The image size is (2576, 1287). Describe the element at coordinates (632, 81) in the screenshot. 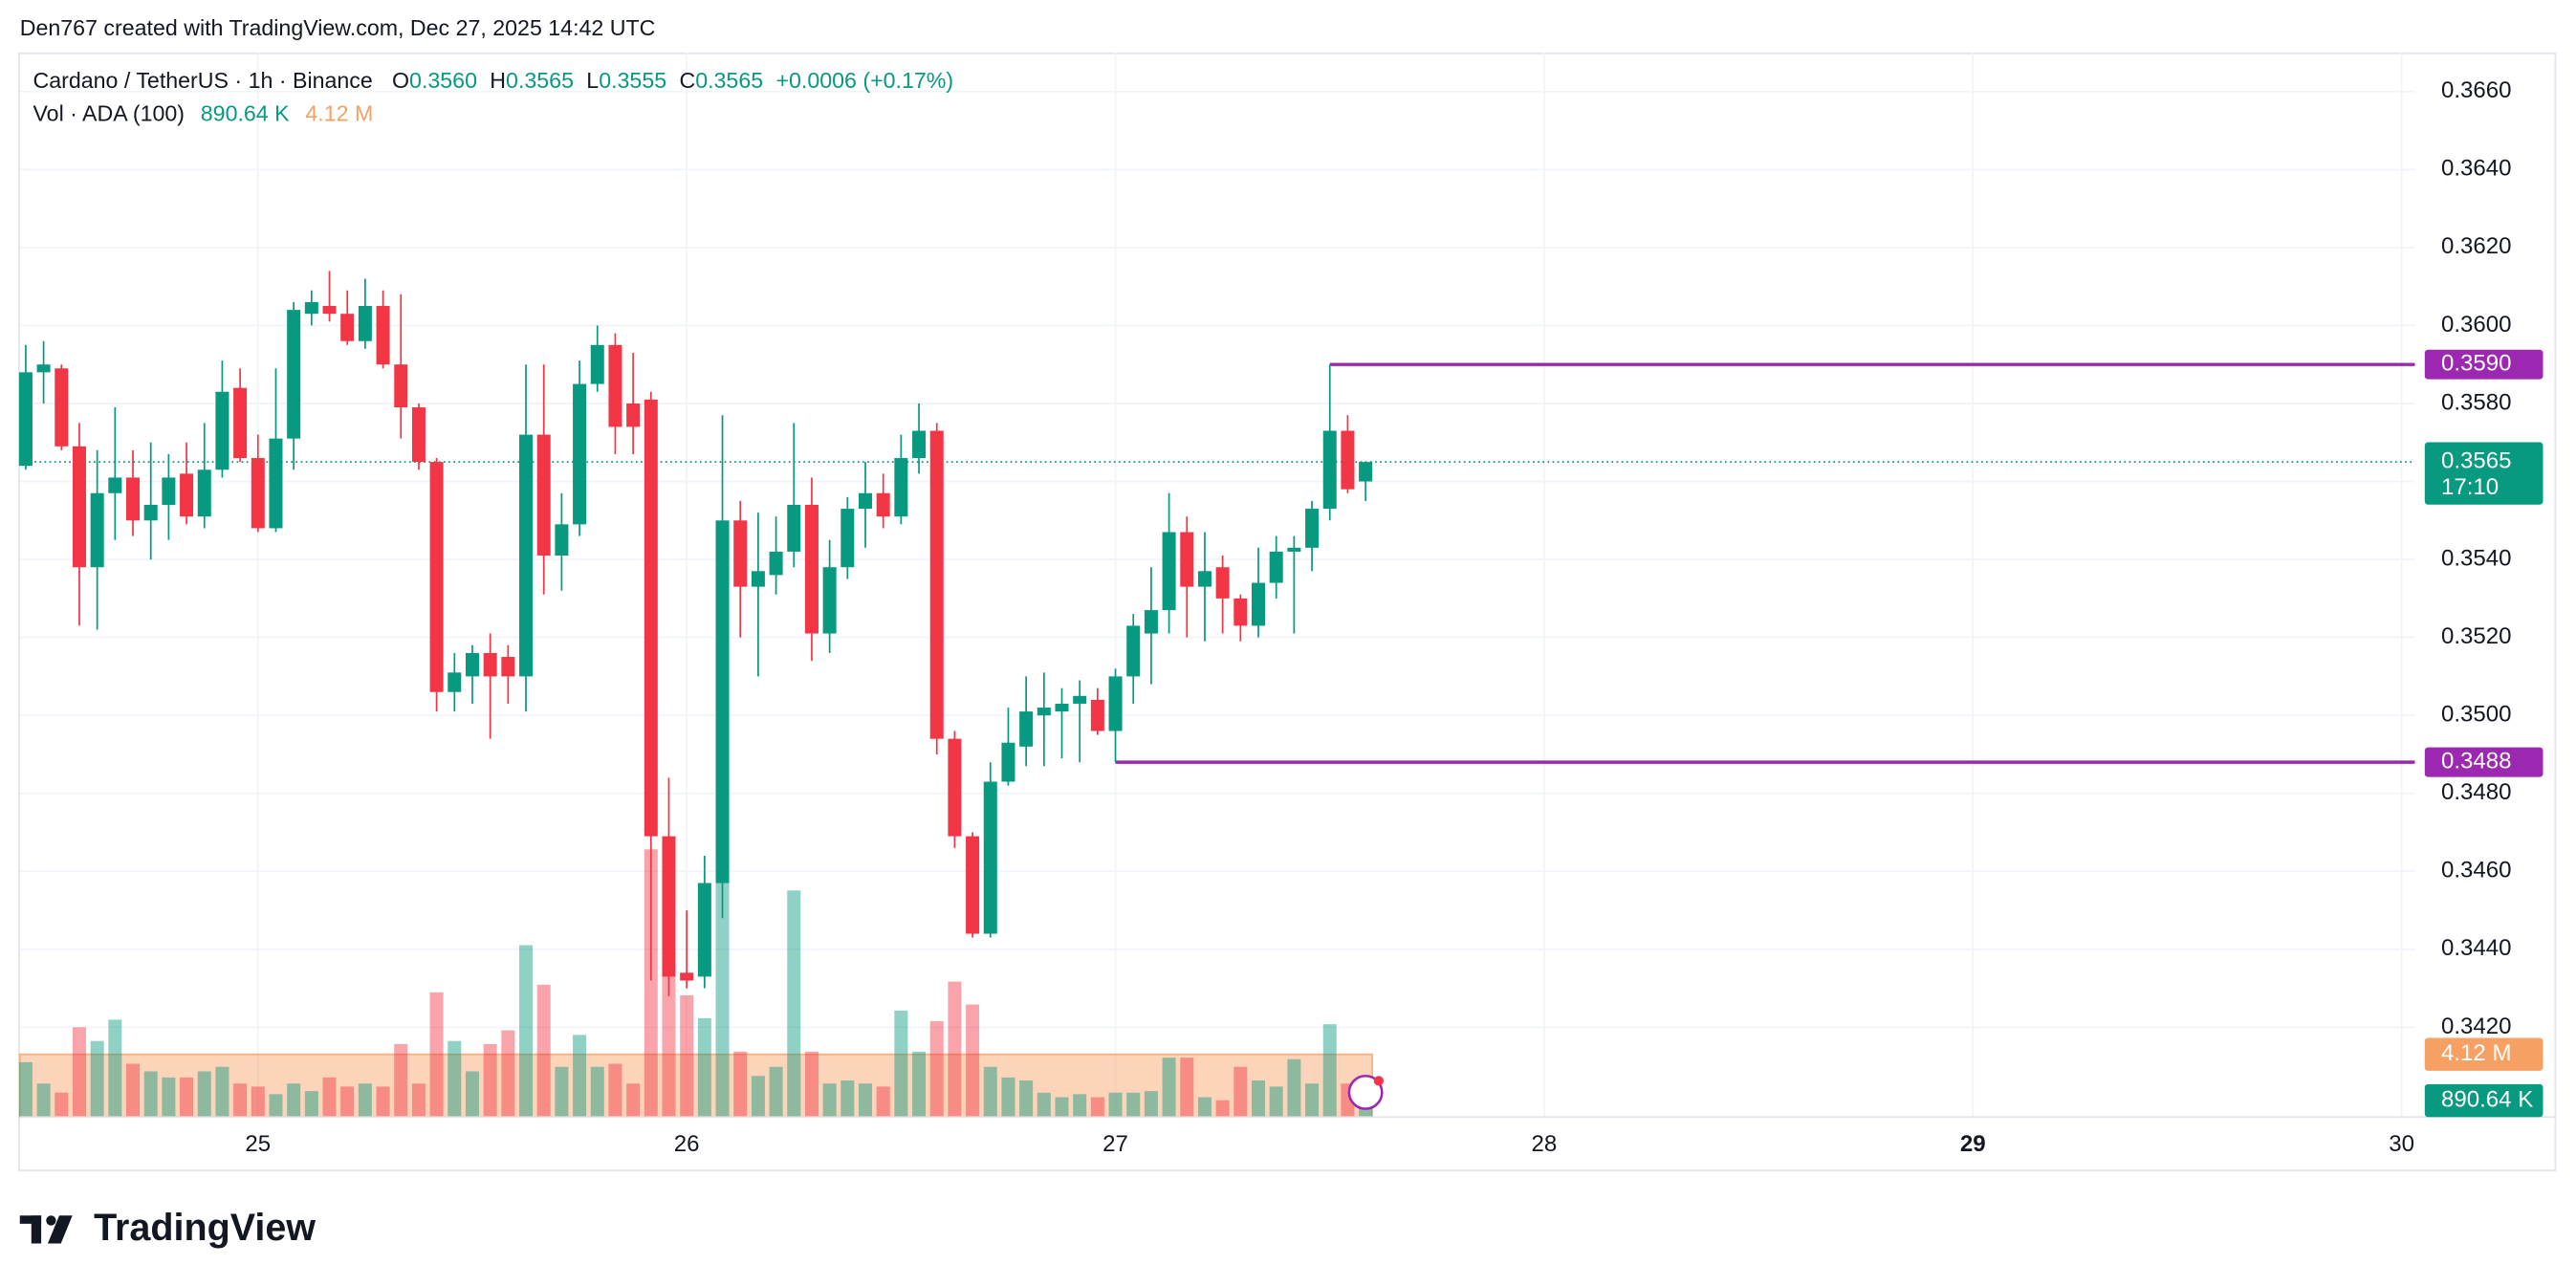

I see `ohlc-value: 0.3555` at that location.